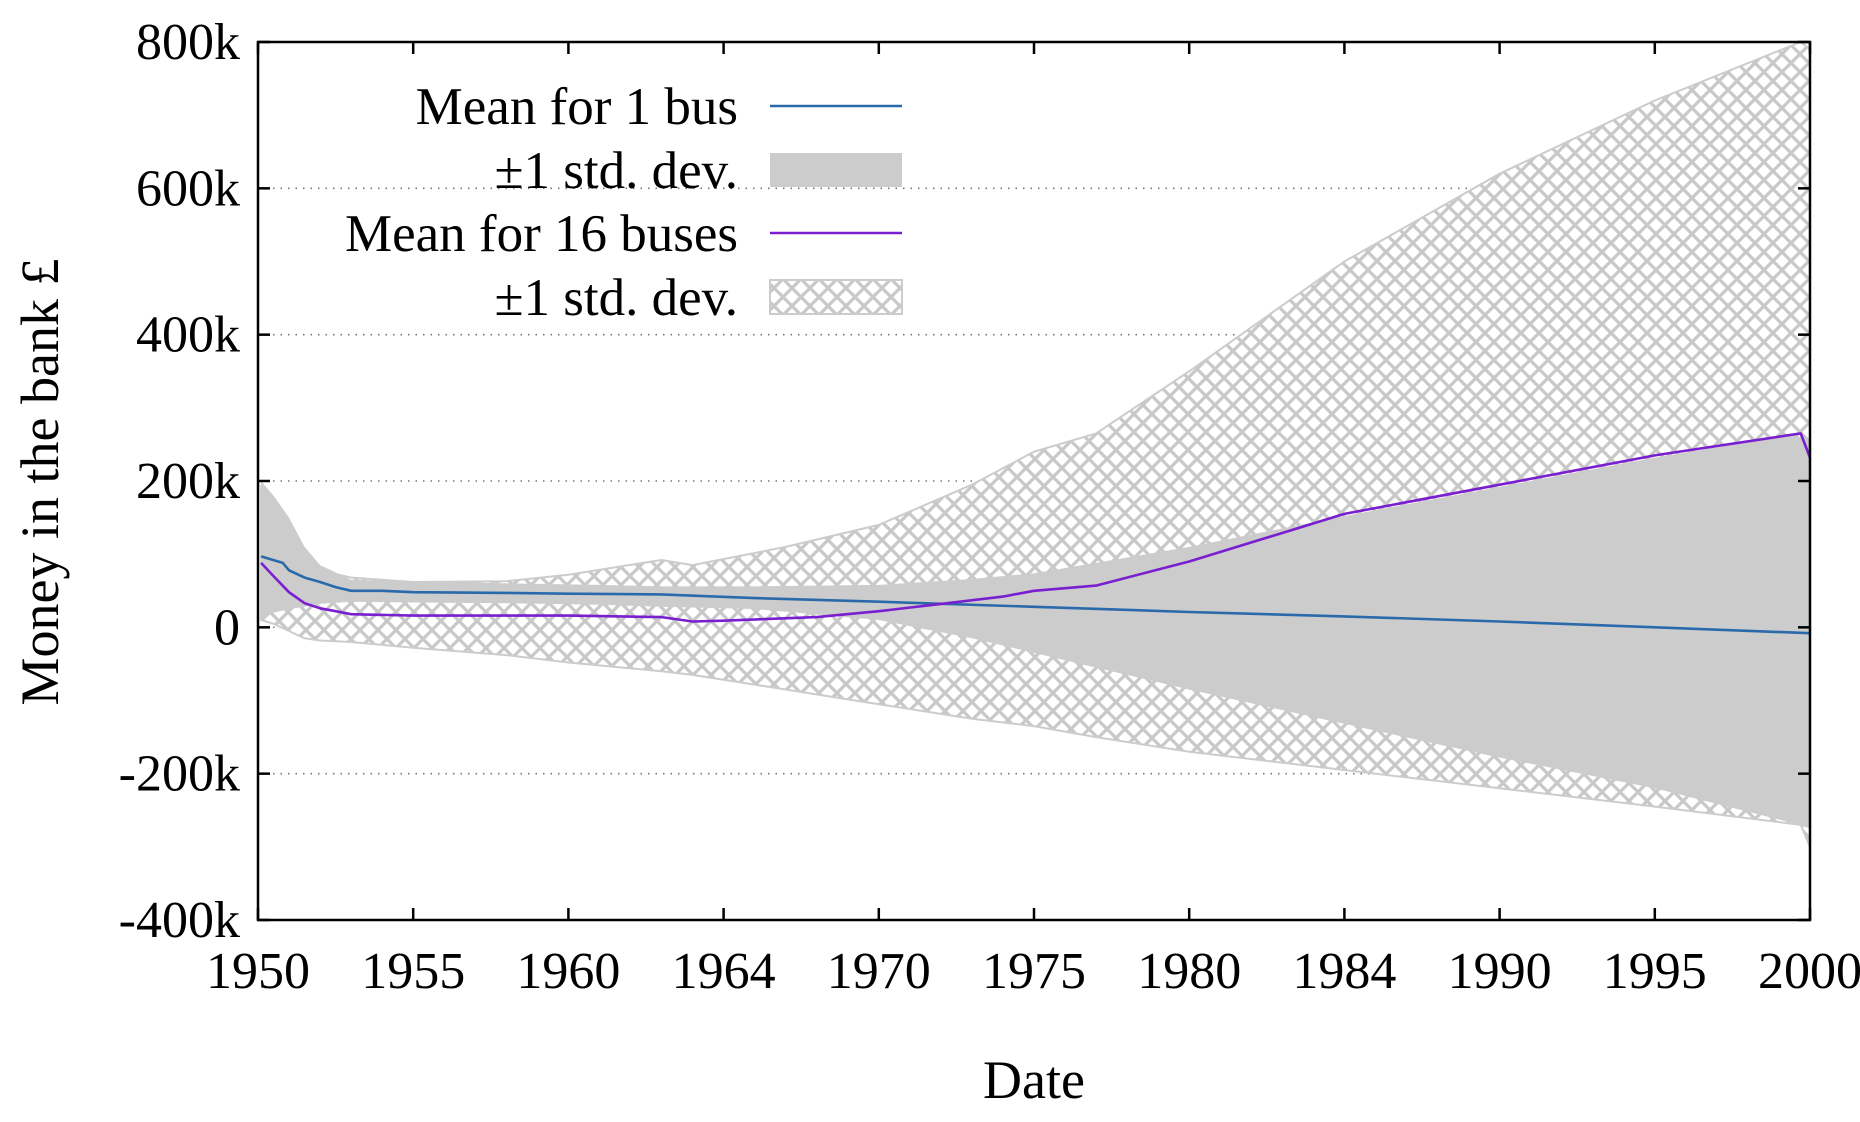 Image resolution: width=1860 pixels, height=1122 pixels. Describe the element at coordinates (1035, 527) in the screenshot. I see `line-mean-16-buses` at that location.